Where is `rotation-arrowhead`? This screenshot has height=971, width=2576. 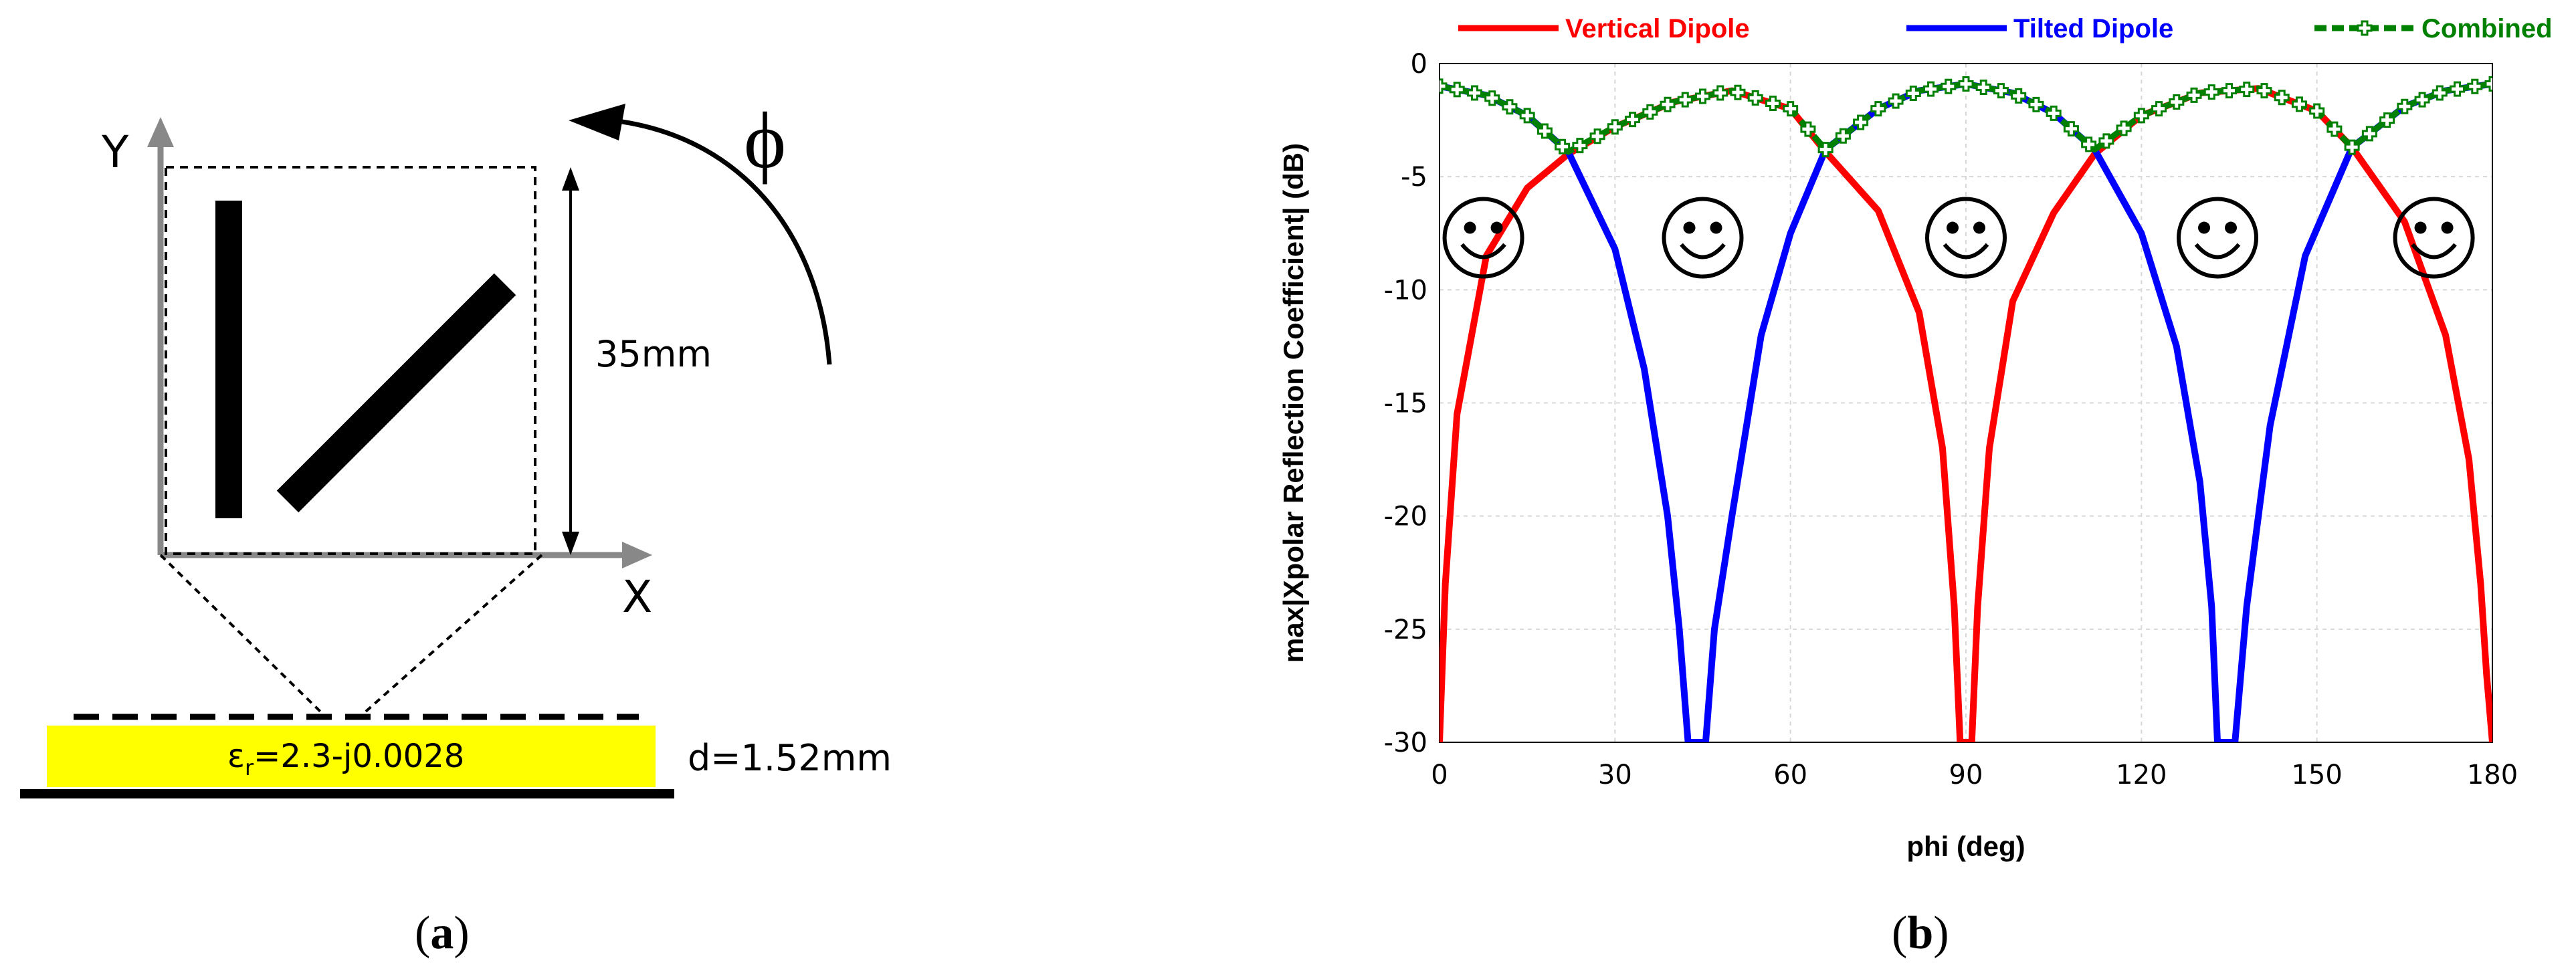
rotation-arrowhead is located at coordinates (597, 122).